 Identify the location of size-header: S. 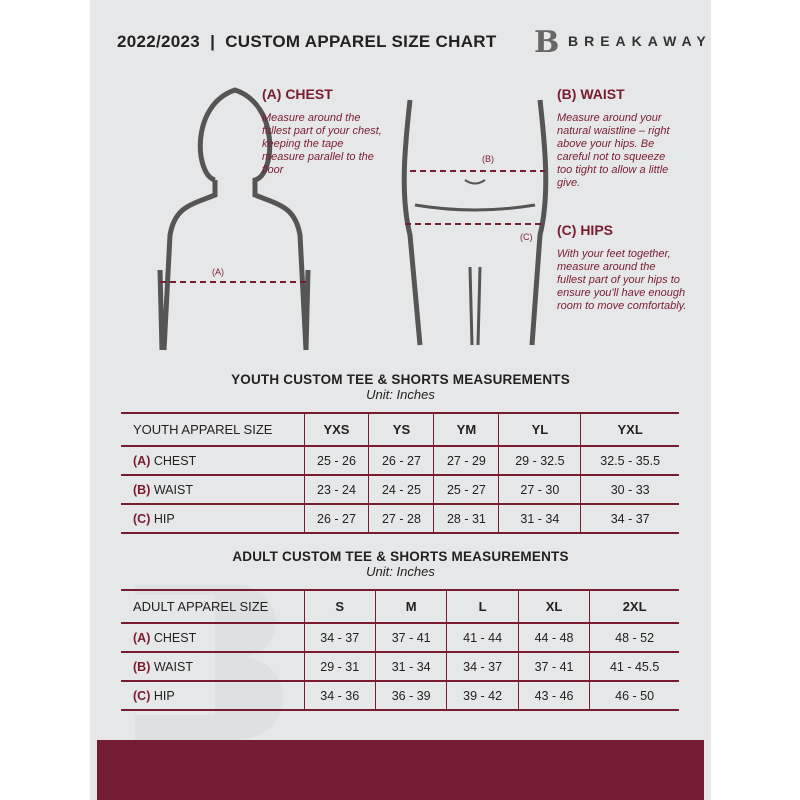
(339, 606).